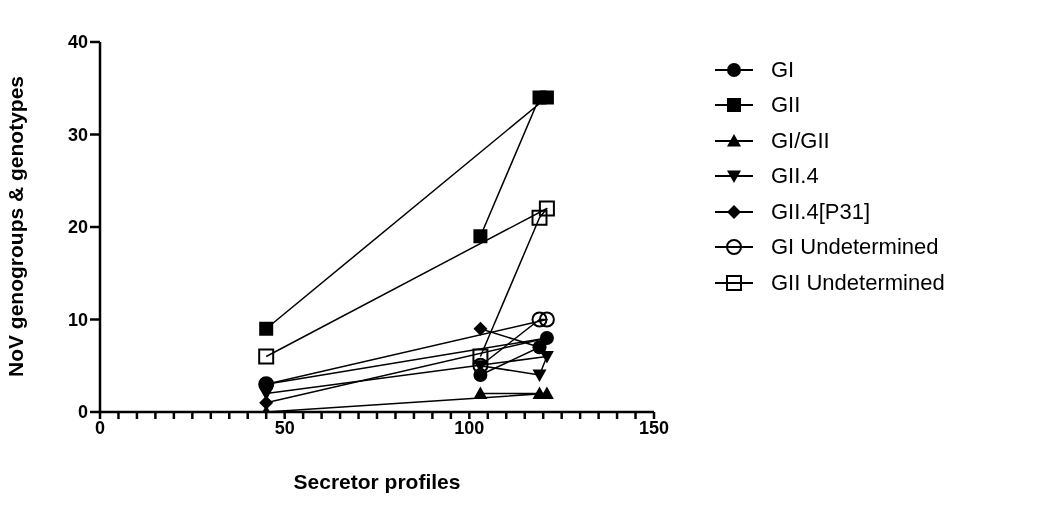 This screenshot has width=1041, height=510. Describe the element at coordinates (783, 69) in the screenshot. I see `legend-label: GI` at that location.